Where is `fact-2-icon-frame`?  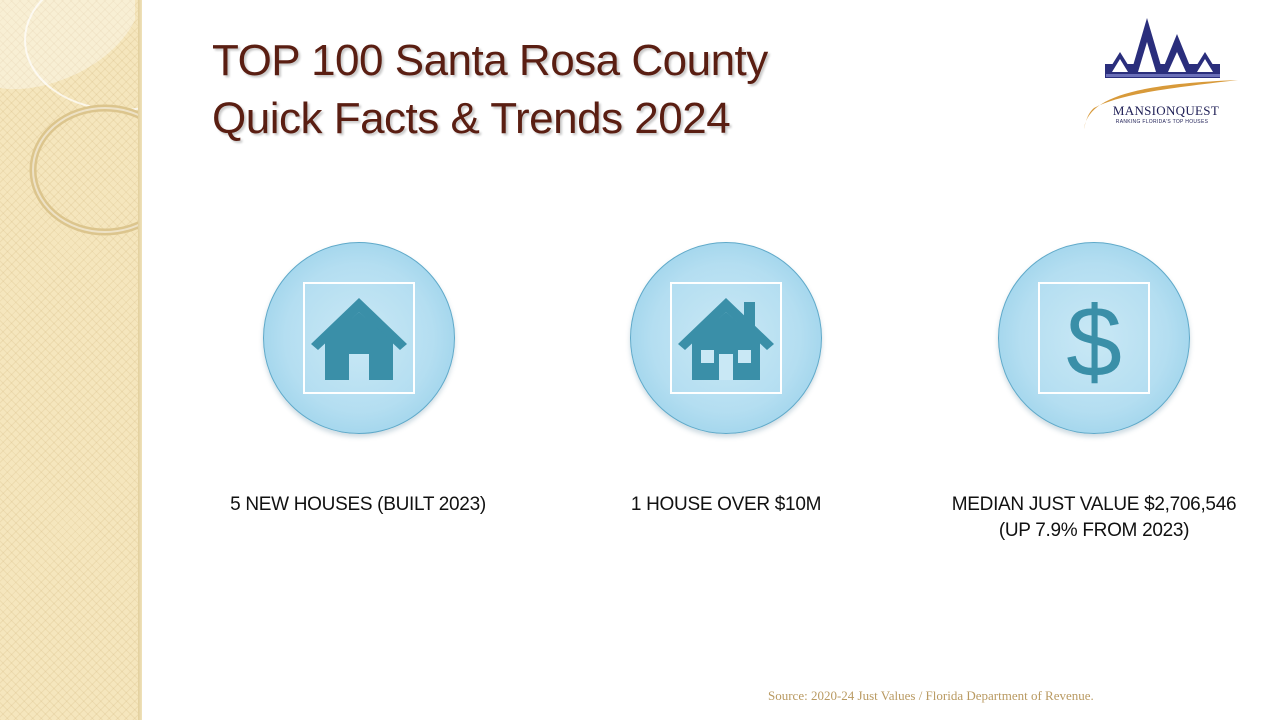
fact-2-icon-frame is located at coordinates (726, 338).